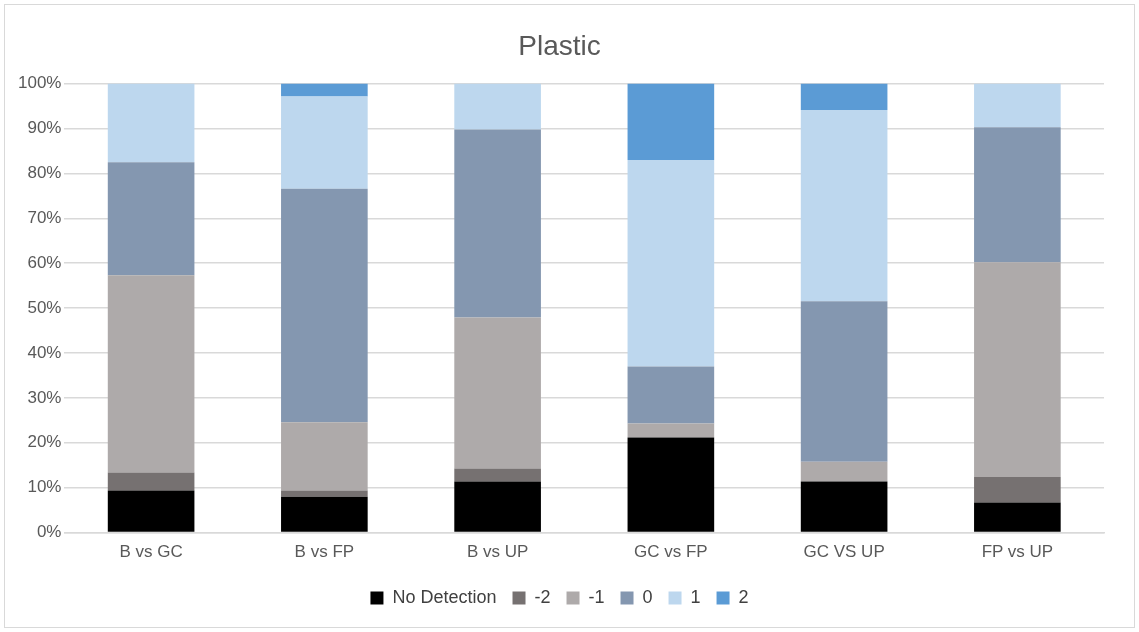 This screenshot has width=1139, height=632. What do you see at coordinates (151, 552) in the screenshot?
I see `x-tick-label: B vs GC` at bounding box center [151, 552].